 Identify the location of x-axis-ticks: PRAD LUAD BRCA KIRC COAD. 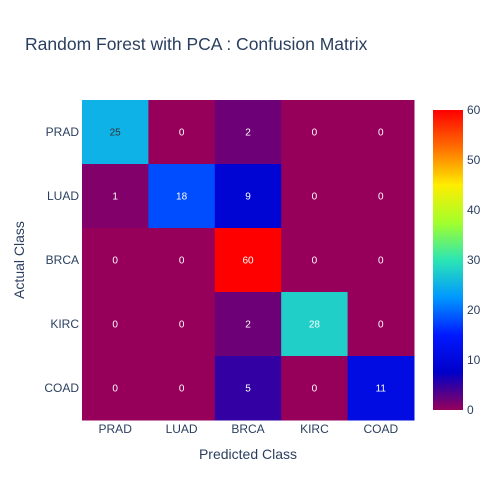
(249, 429).